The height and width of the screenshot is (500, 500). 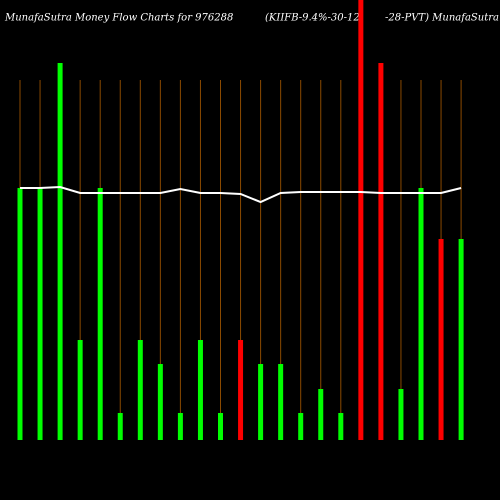 I want to click on chart-title: (KIIFB-9.4%-30-12, so click(x=312, y=18).